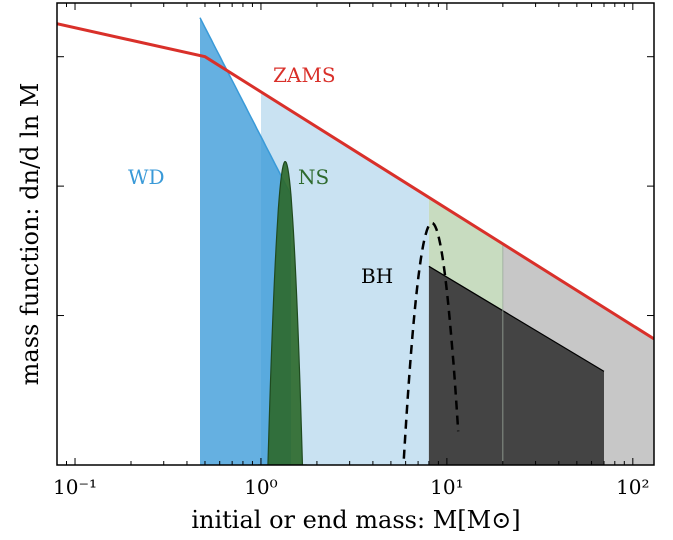 The image size is (673, 540). What do you see at coordinates (245, 106) in the screenshot?
I see `wd-curve` at bounding box center [245, 106].